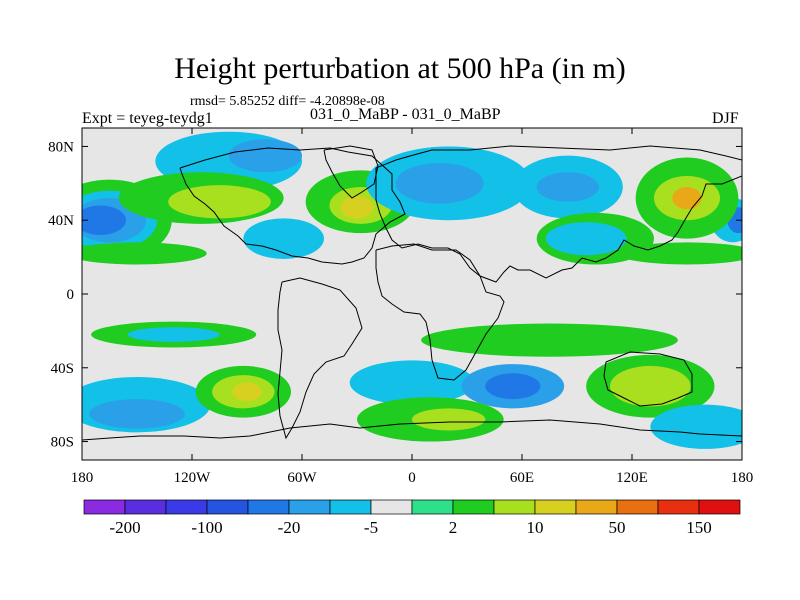  What do you see at coordinates (320, 358) in the screenshot?
I see `coastline-south-america` at bounding box center [320, 358].